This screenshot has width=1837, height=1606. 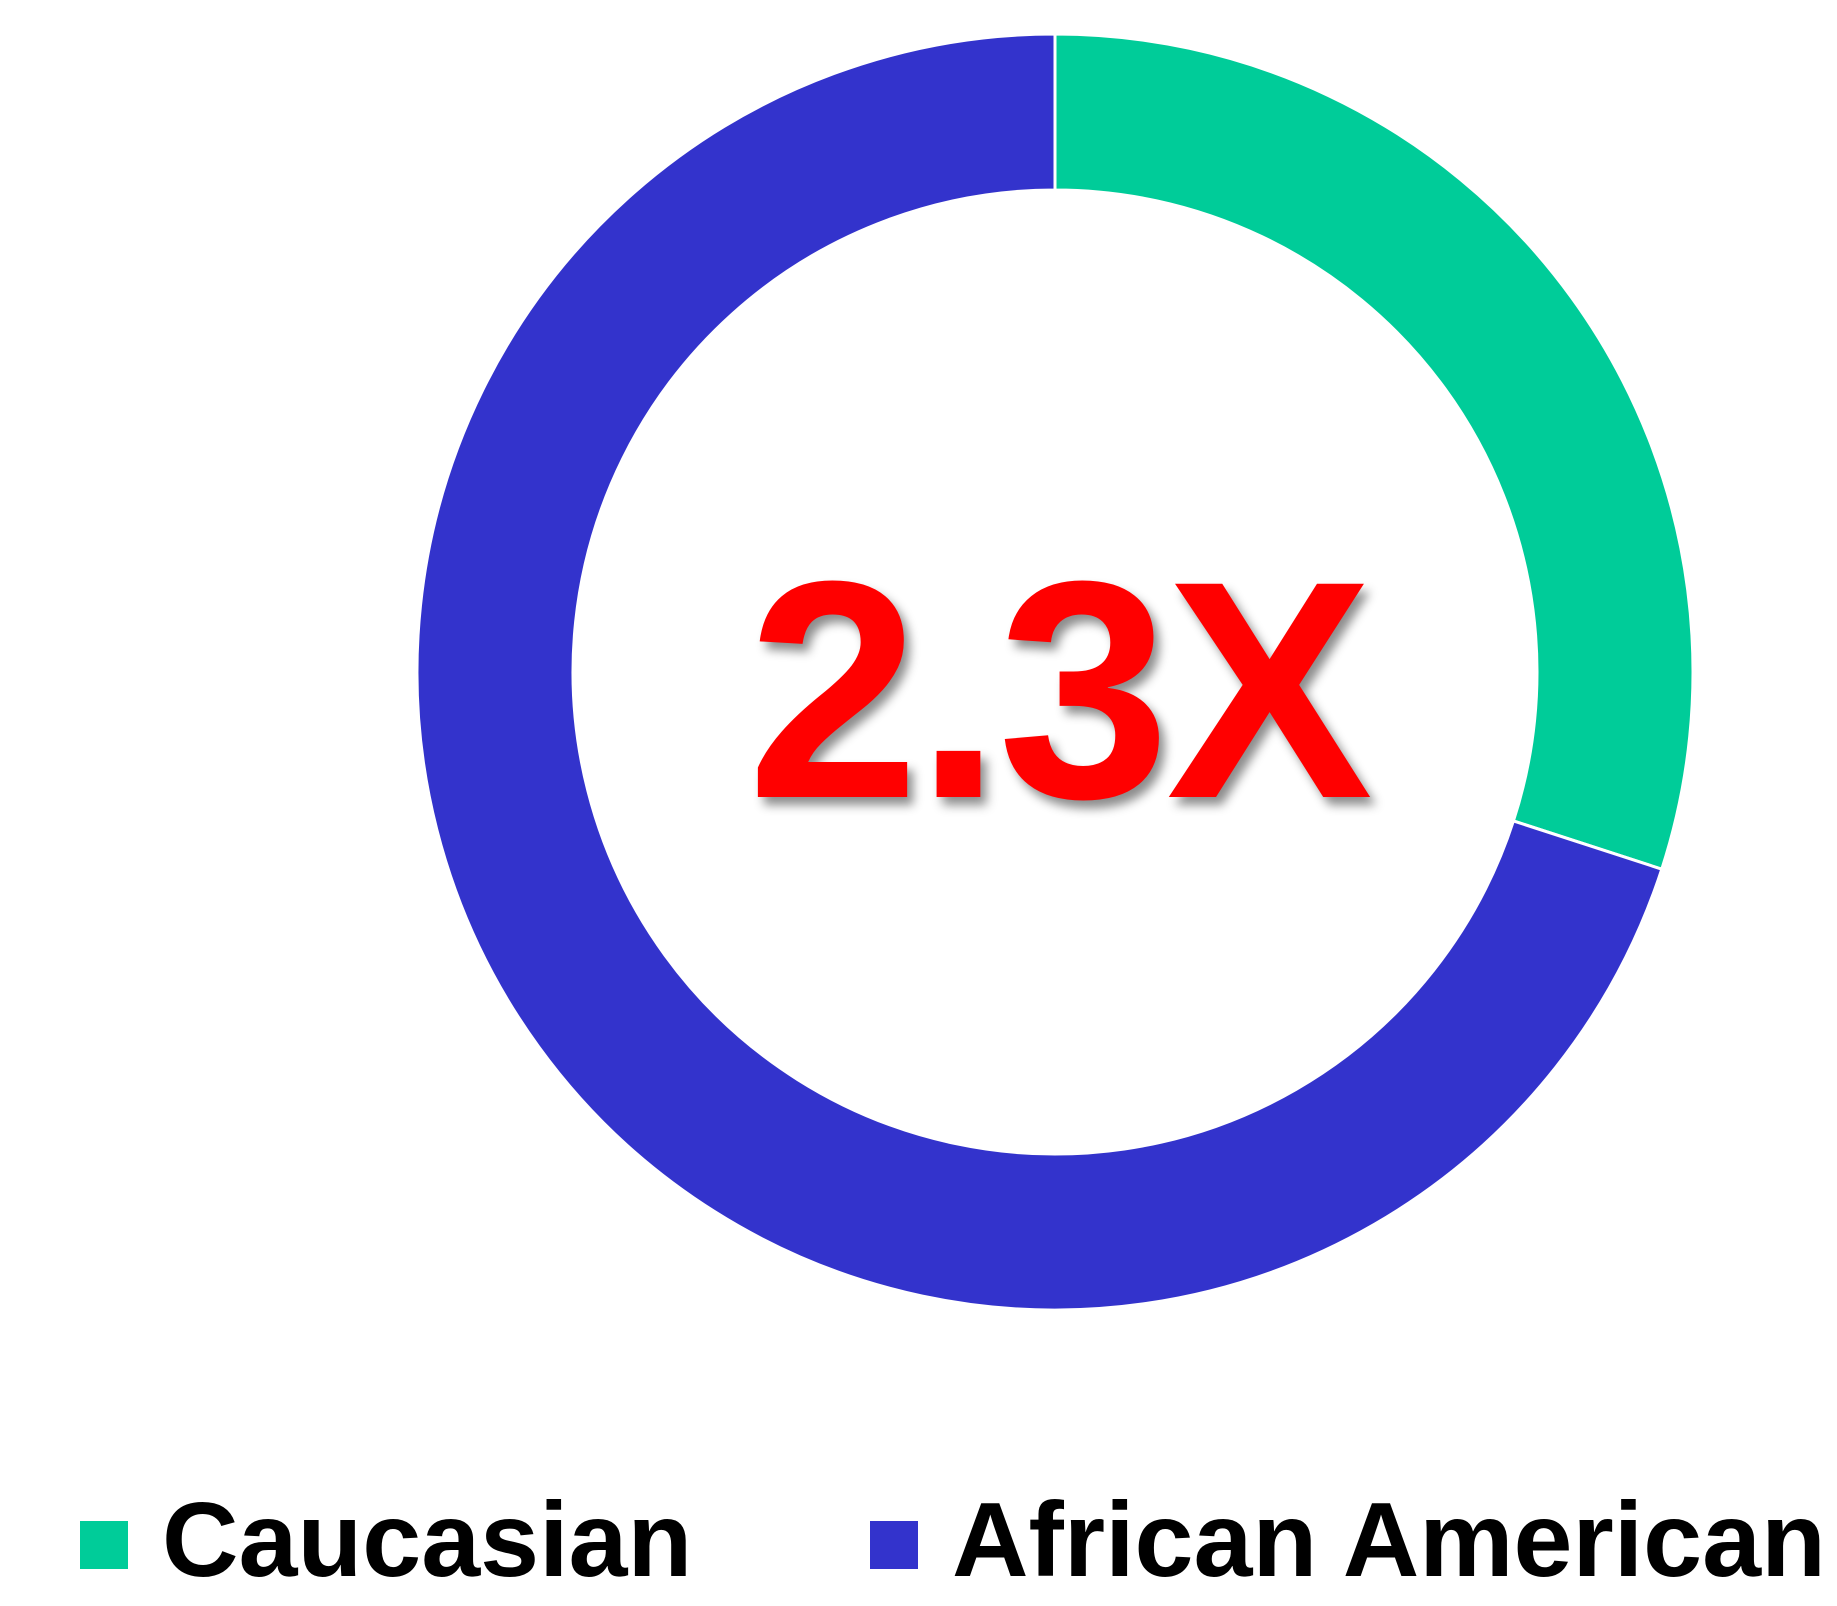 What do you see at coordinates (1389, 1540) in the screenshot?
I see `legend-label-african-american: African American` at bounding box center [1389, 1540].